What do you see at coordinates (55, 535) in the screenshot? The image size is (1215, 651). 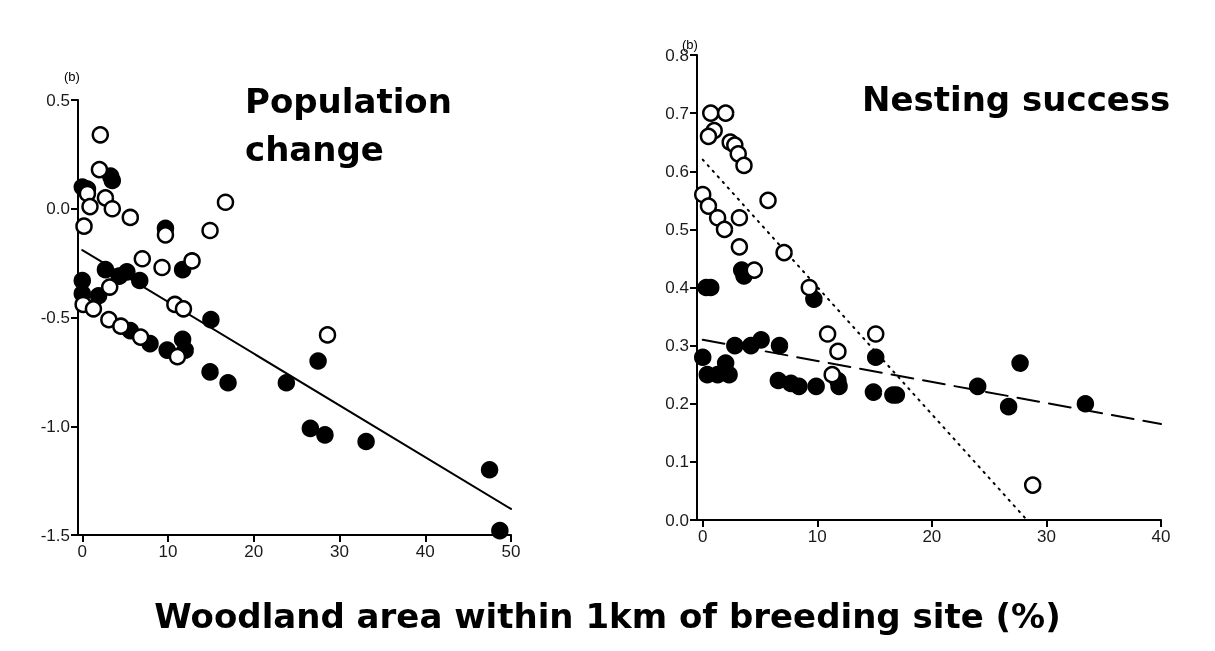 I see `y-tick-label: -1.5` at bounding box center [55, 535].